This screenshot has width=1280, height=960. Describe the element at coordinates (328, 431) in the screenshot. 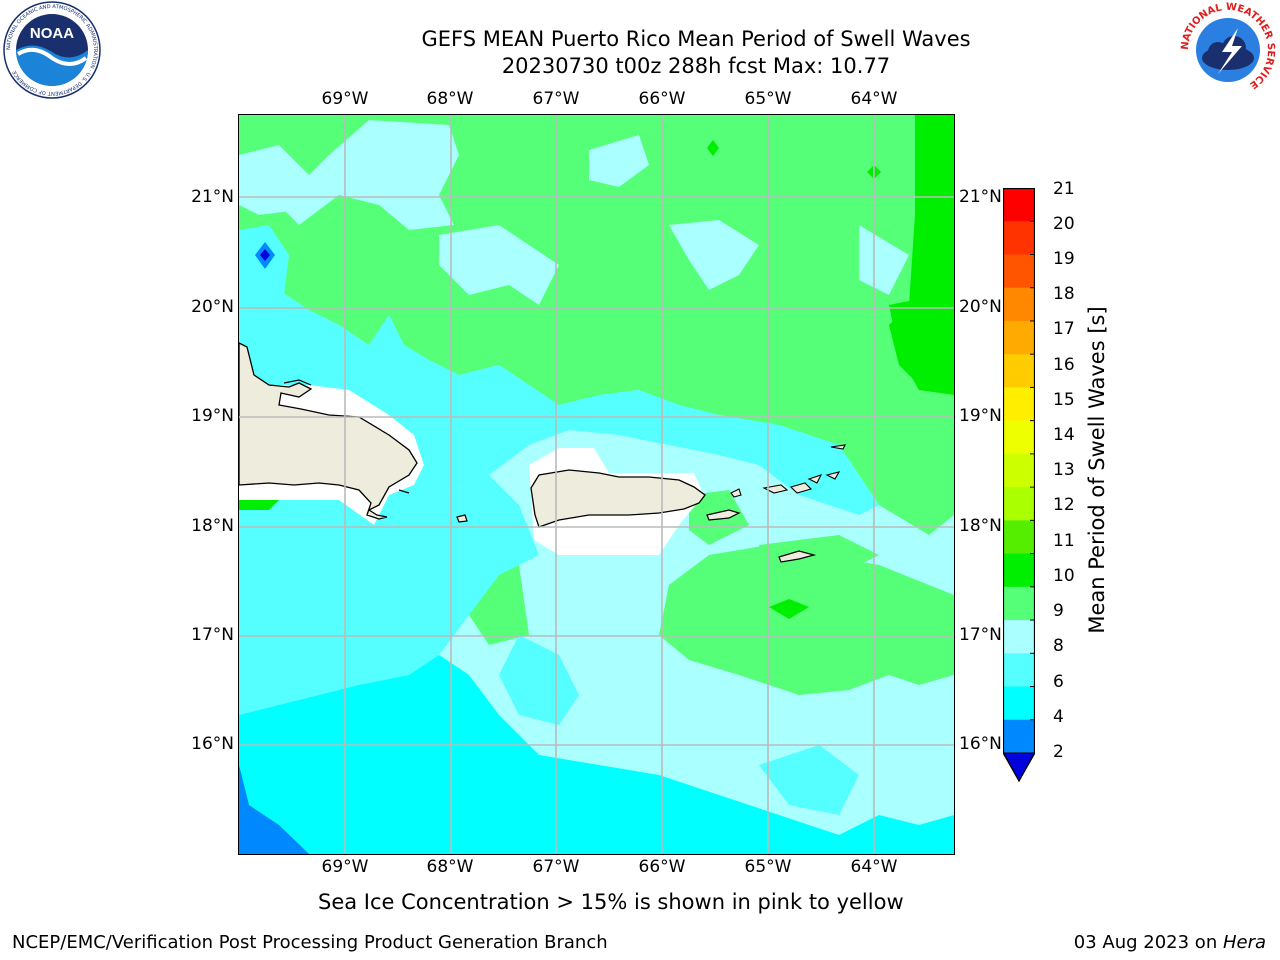

I see `hispaniola-land` at that location.